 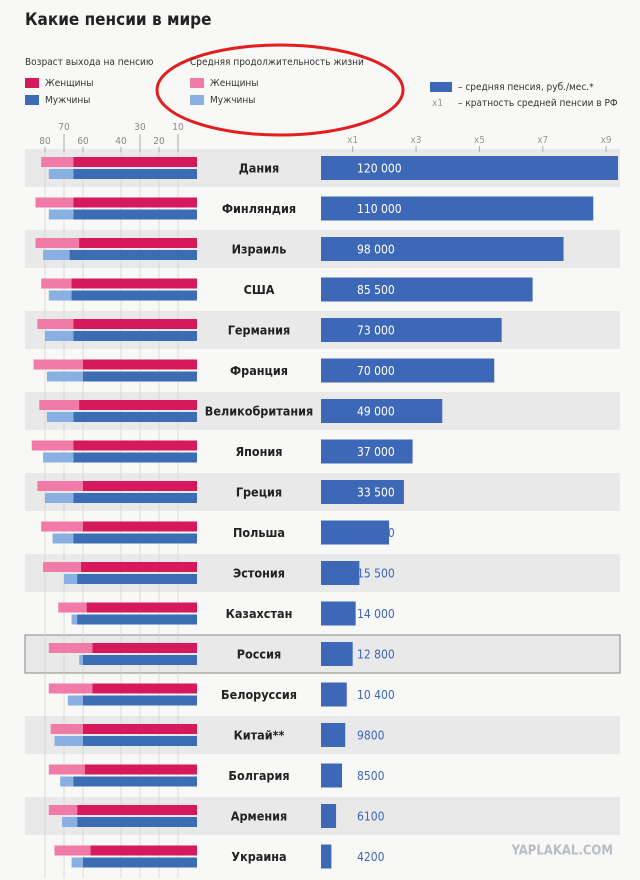 I want to click on x-tick-label: 70, so click(x=64, y=127).